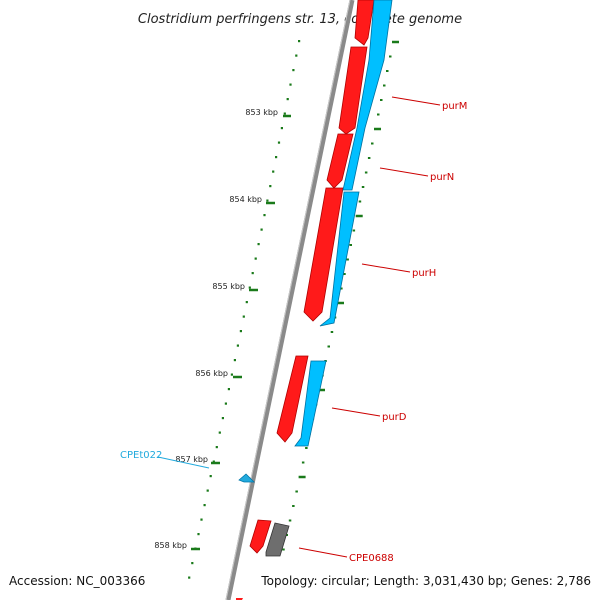 The height and width of the screenshot is (600, 600). Describe the element at coordinates (353, 90) in the screenshot. I see `gene-purM-feature` at that location.